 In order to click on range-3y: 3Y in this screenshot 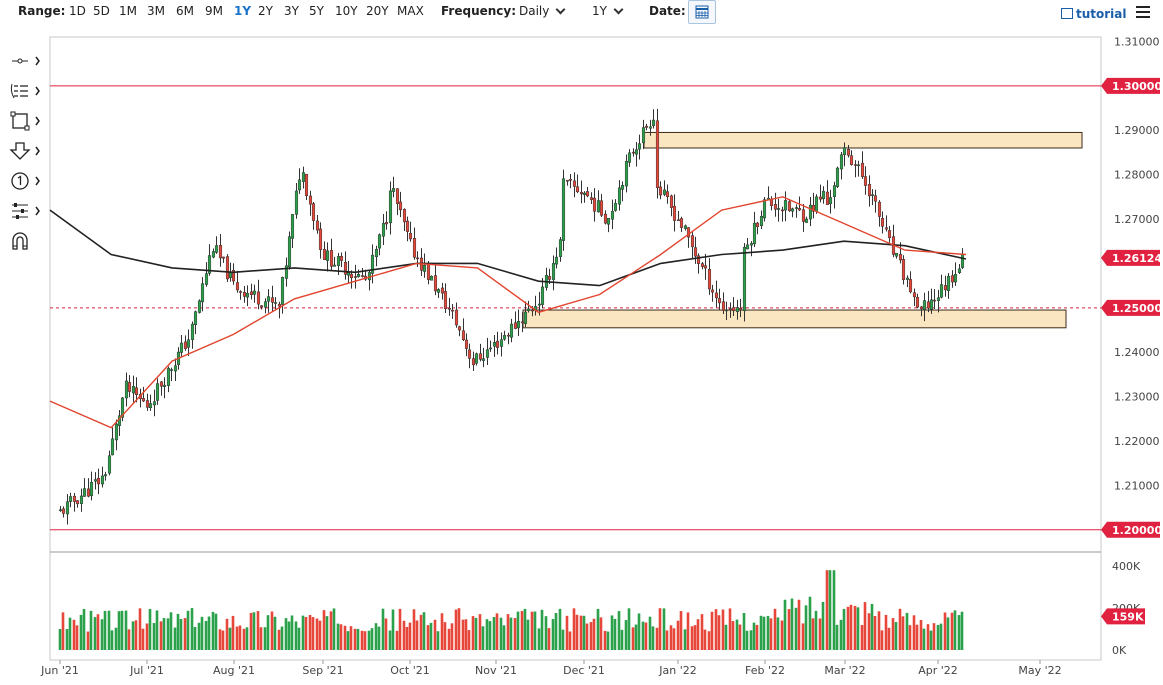, I will do `click(291, 11)`.